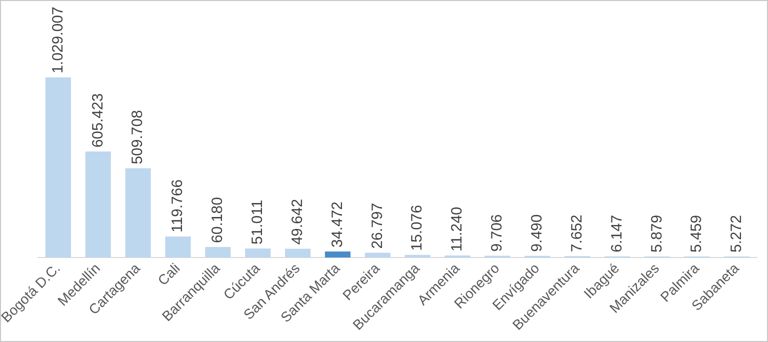 The height and width of the screenshot is (342, 768). Describe the element at coordinates (537, 233) in the screenshot. I see `data-label: 9.490` at that location.